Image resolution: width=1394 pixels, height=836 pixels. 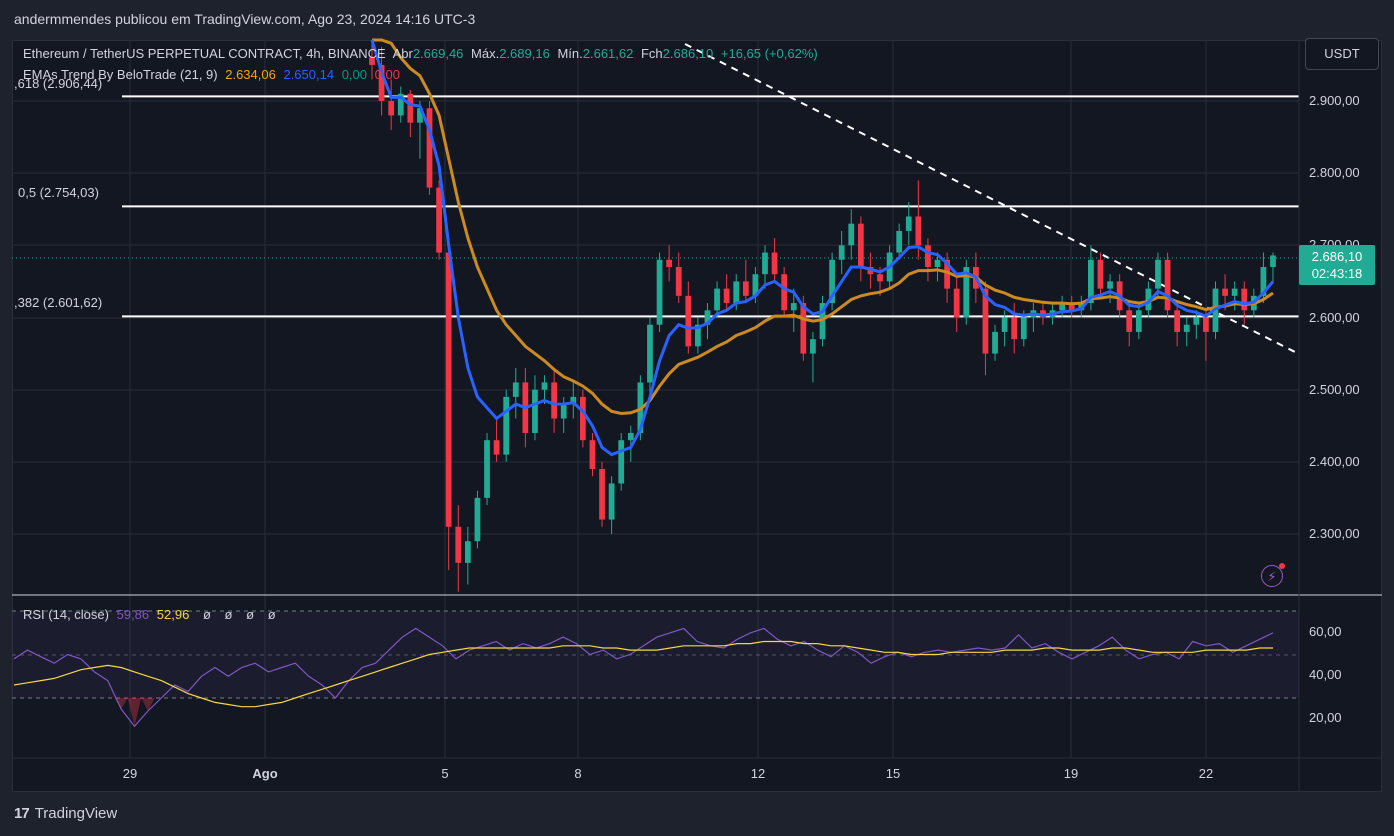 What do you see at coordinates (1334, 461) in the screenshot?
I see `price-tick-5: 2.400,00` at bounding box center [1334, 461].